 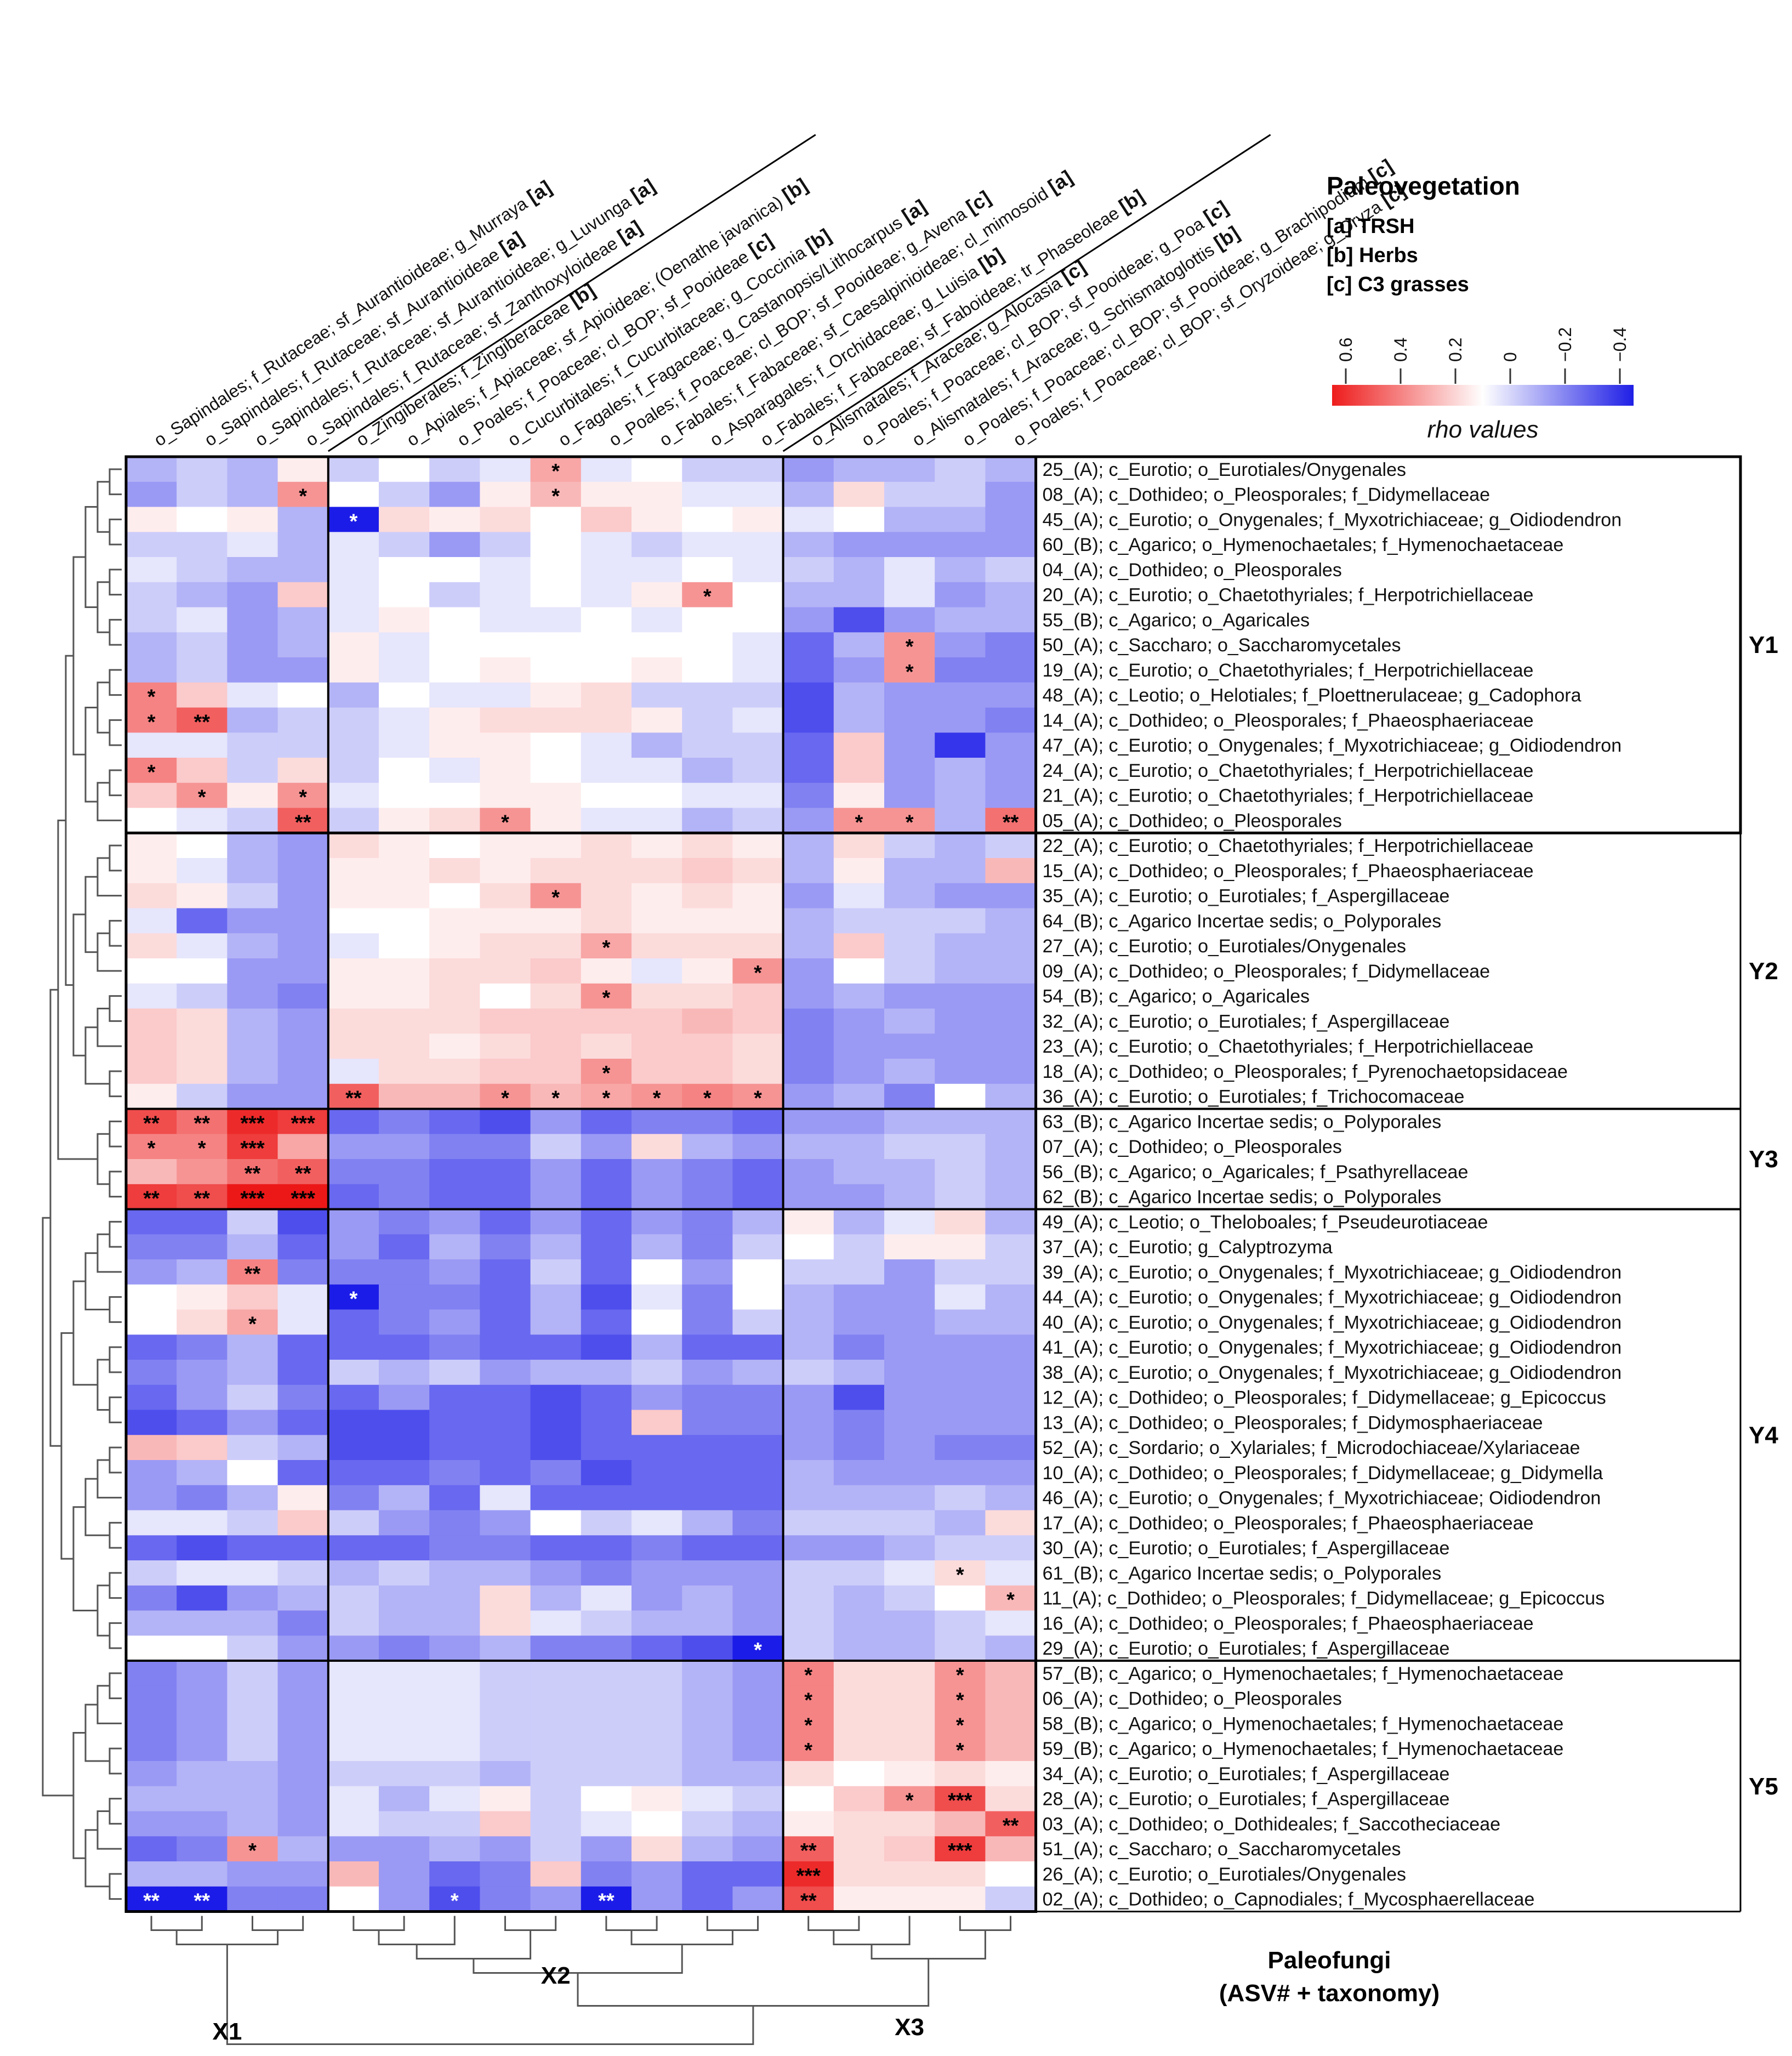 I want to click on column-dendrogram-branch, so click(x=227, y=1937).